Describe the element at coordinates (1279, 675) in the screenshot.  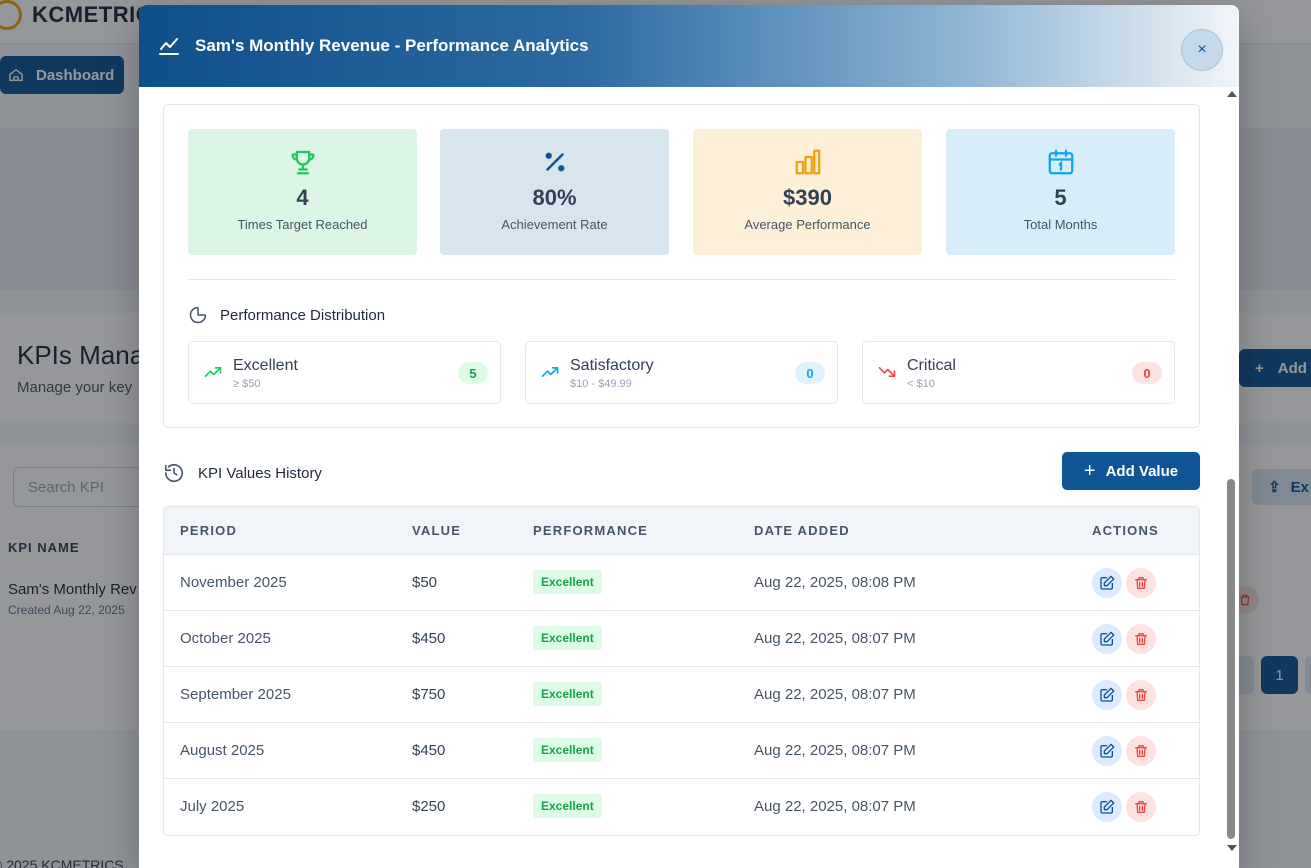
I see `pagination-page-1: 1` at that location.